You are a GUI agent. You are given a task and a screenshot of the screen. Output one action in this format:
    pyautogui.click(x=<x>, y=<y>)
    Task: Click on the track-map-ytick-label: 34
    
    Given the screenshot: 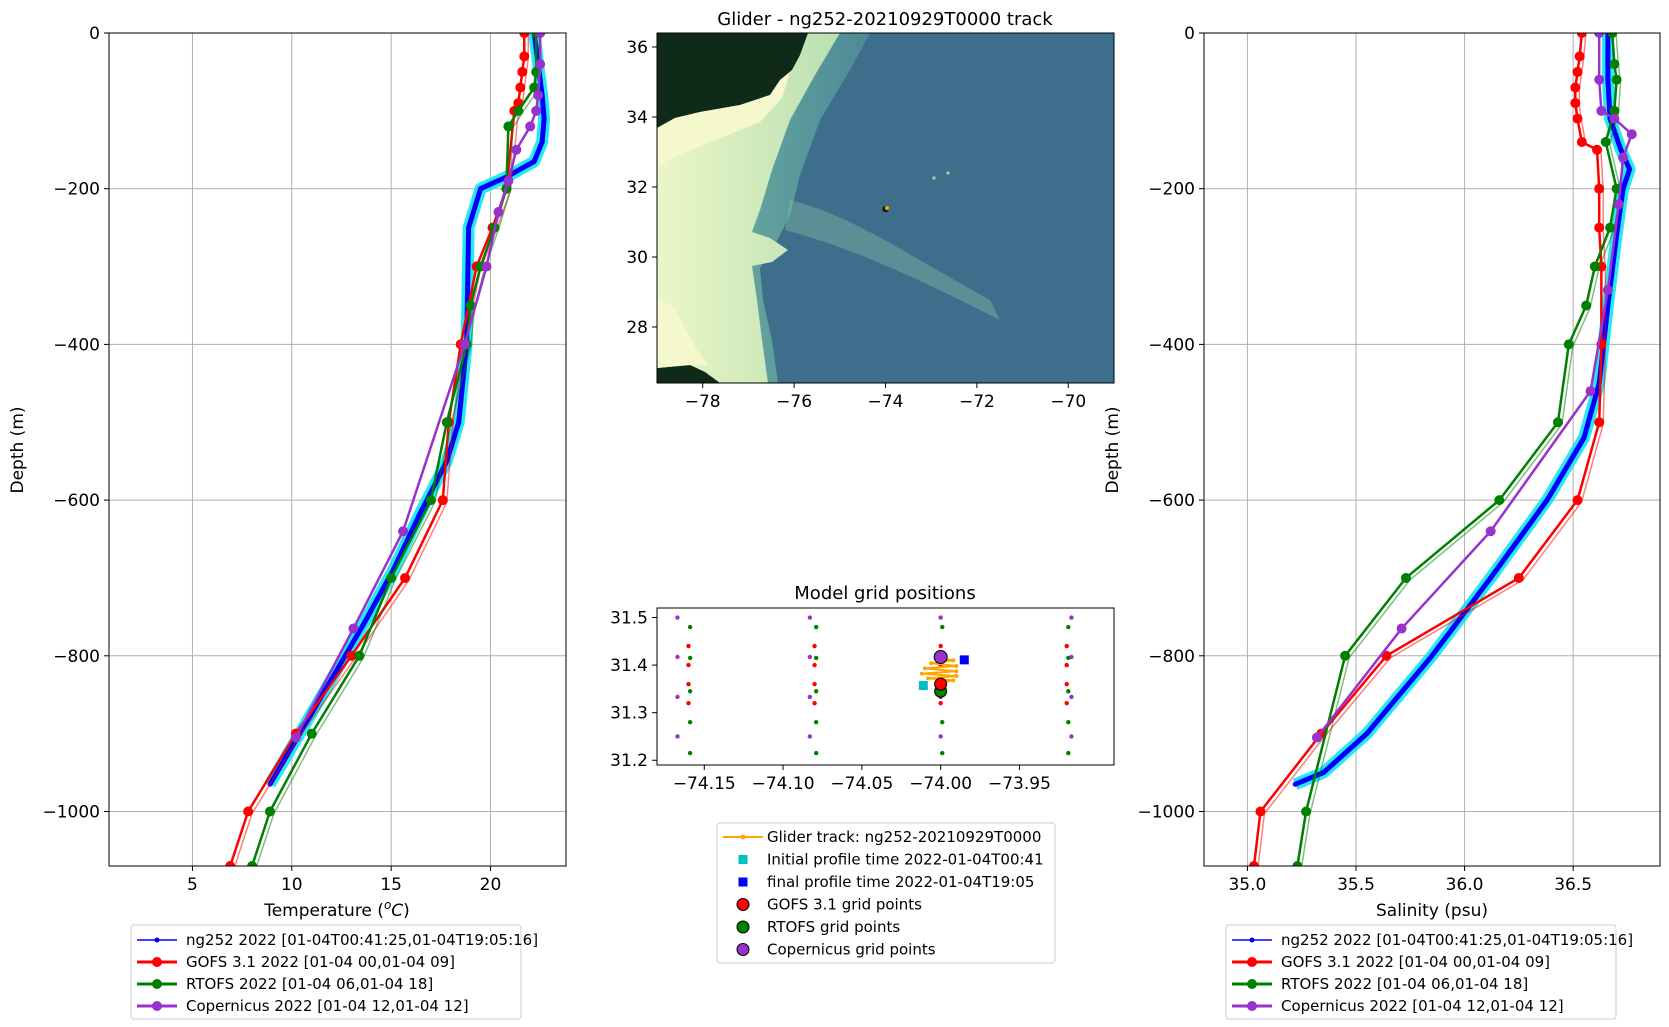 What is the action you would take?
    pyautogui.click(x=637, y=118)
    